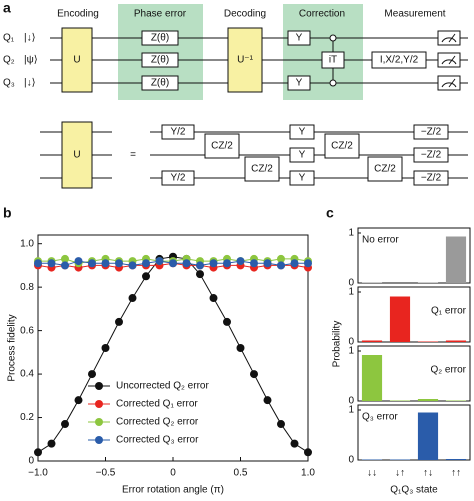 The image size is (474, 501). I want to click on y-axis-label: Probability, so click(337, 344).